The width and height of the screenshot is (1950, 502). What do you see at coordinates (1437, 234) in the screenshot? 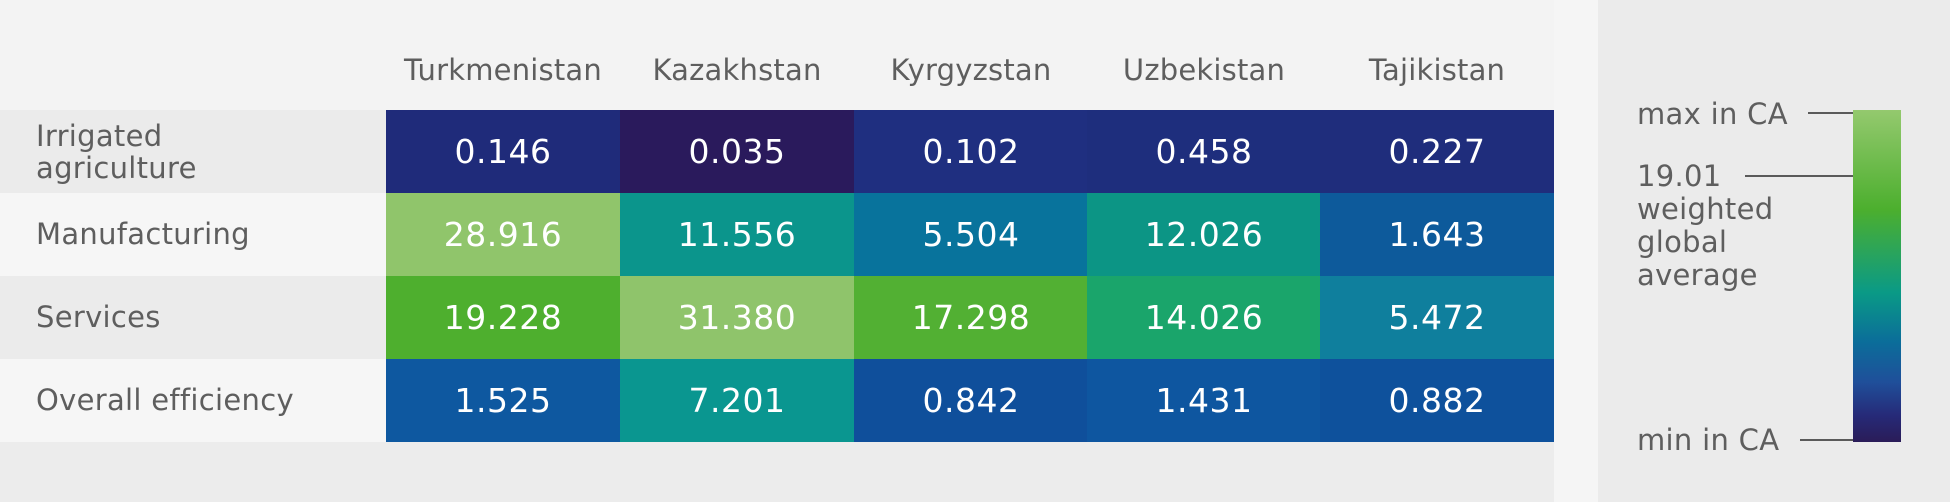
I see `heatmap-cell: 1.643` at bounding box center [1437, 234].